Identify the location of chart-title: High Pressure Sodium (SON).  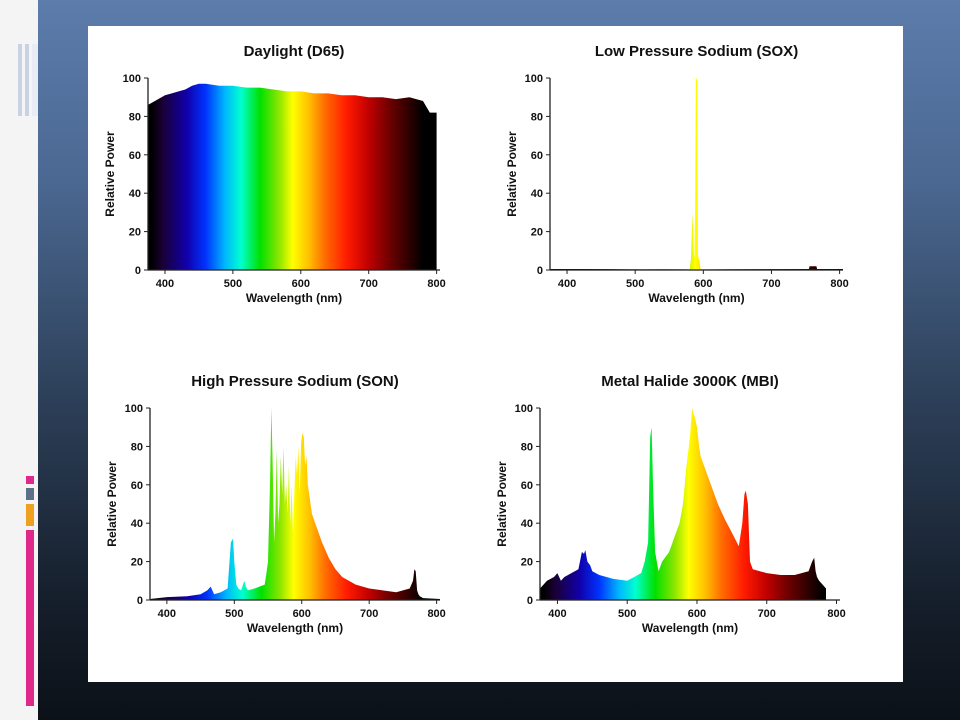
(295, 381).